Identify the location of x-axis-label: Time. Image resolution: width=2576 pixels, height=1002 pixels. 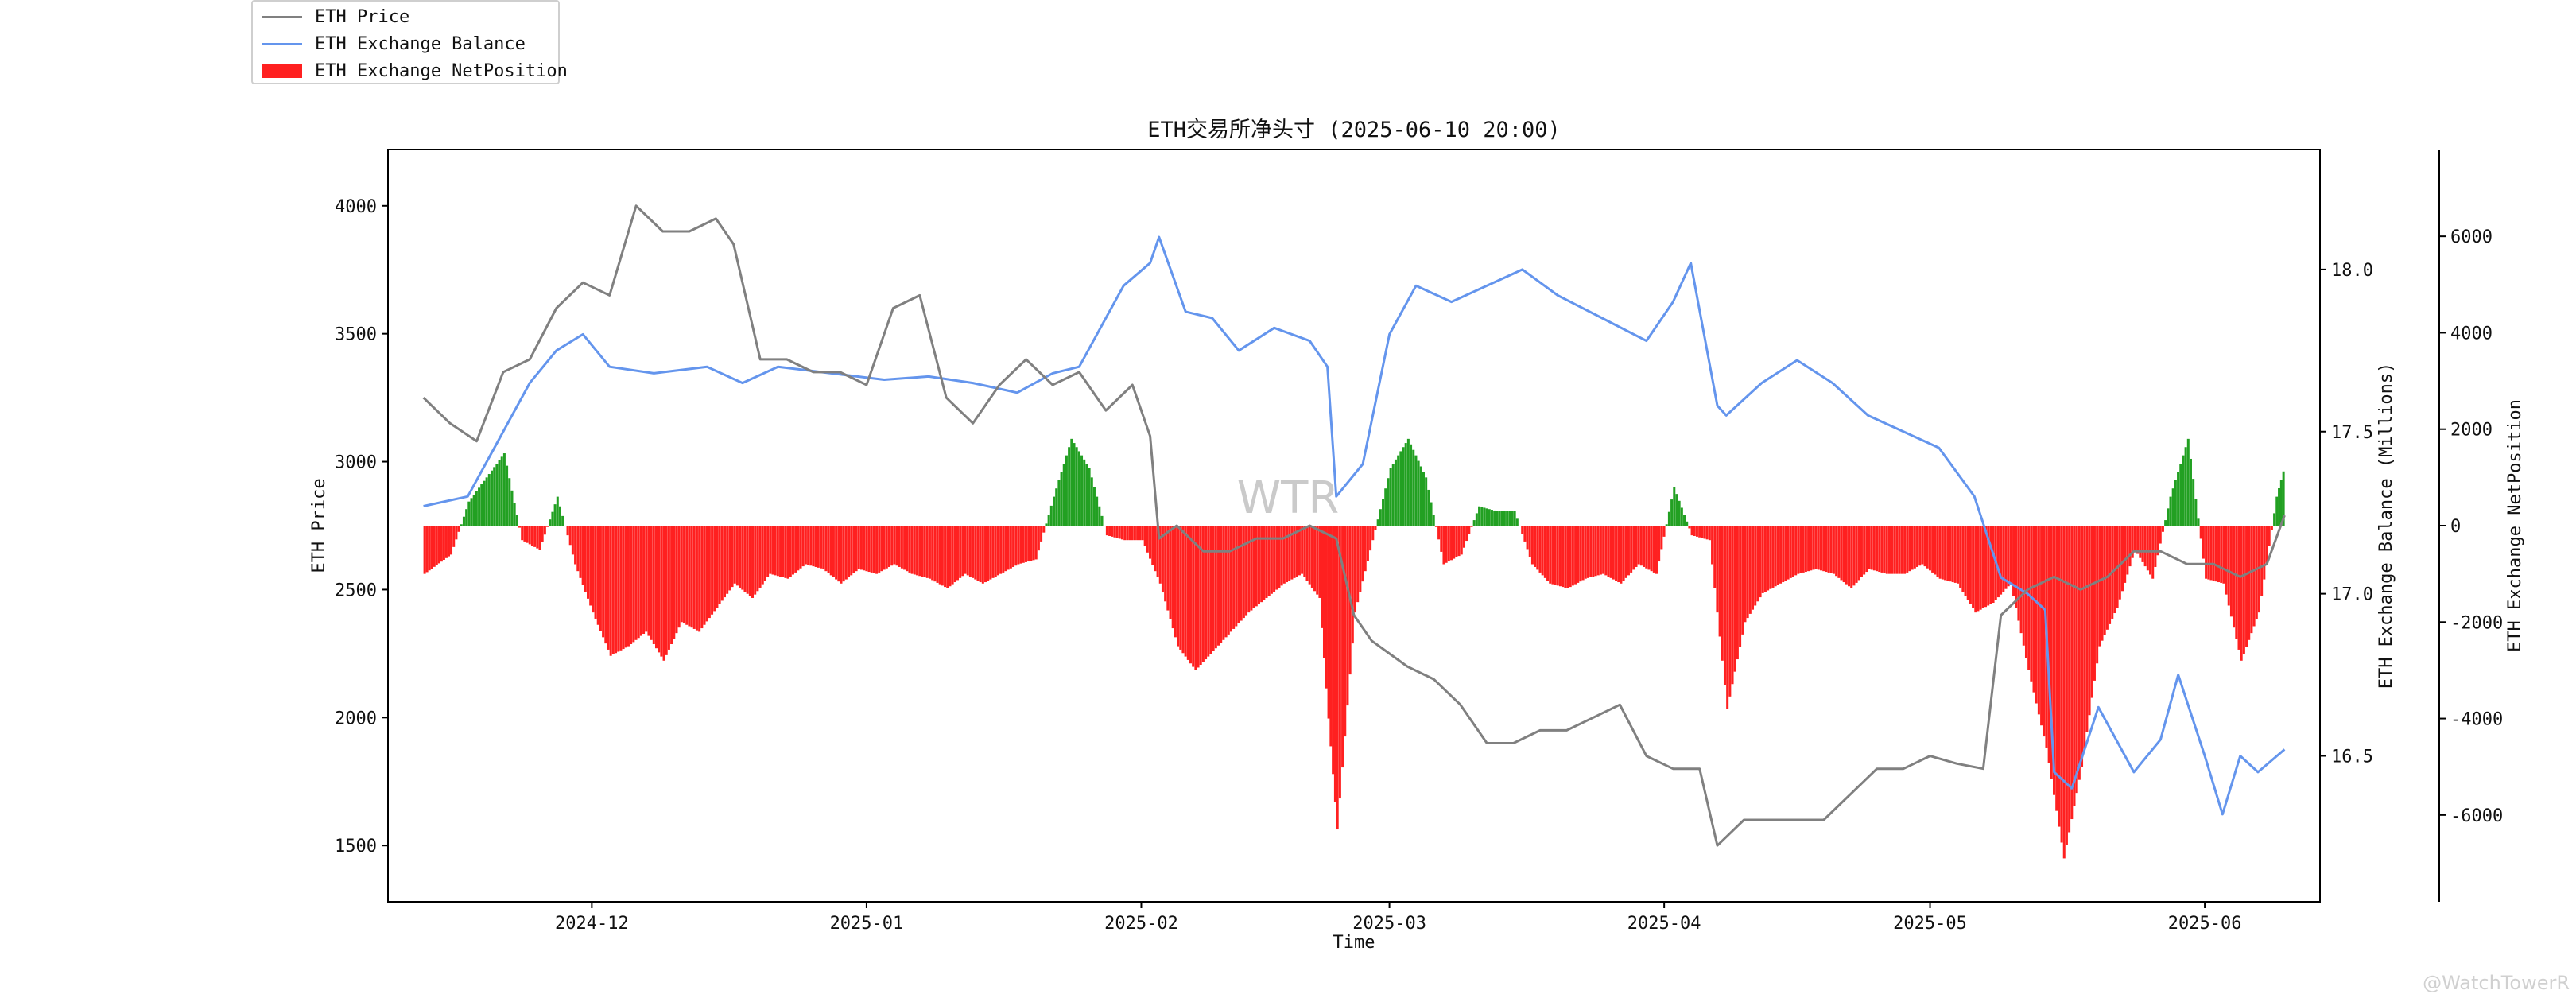
(1354, 943).